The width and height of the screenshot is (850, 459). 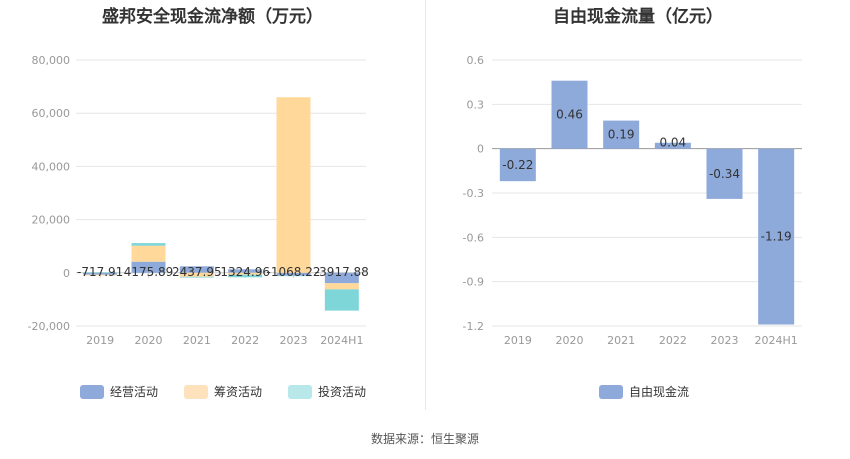 I want to click on data-label: 4175.89, so click(x=149, y=272).